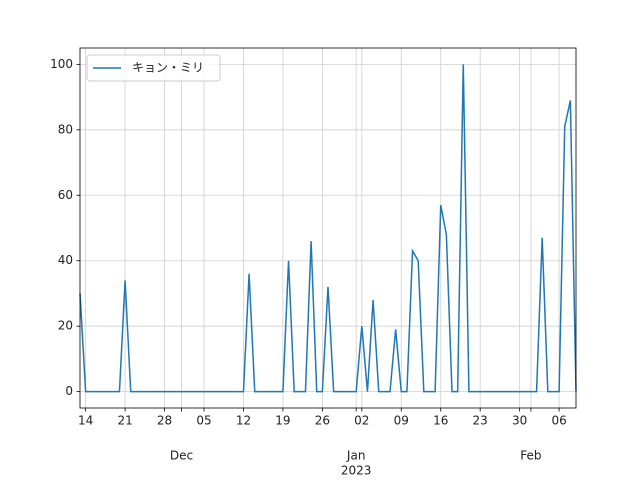  I want to click on x-tick-label: 12, so click(243, 421).